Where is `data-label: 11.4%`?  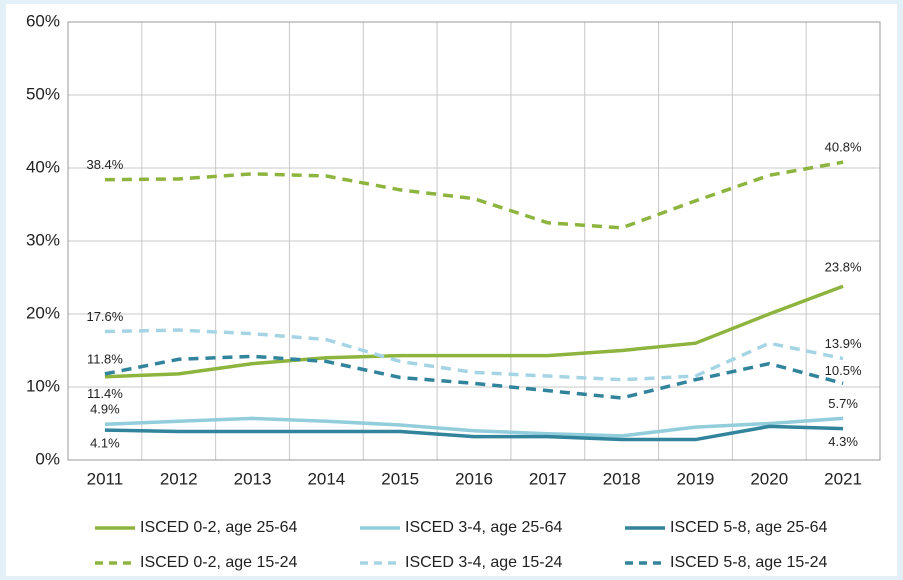 data-label: 11.4% is located at coordinates (105, 393).